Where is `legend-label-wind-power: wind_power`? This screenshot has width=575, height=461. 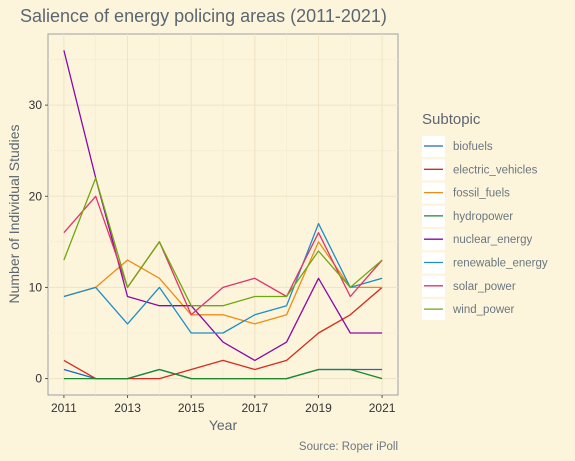
legend-label-wind-power: wind_power is located at coordinates (483, 310).